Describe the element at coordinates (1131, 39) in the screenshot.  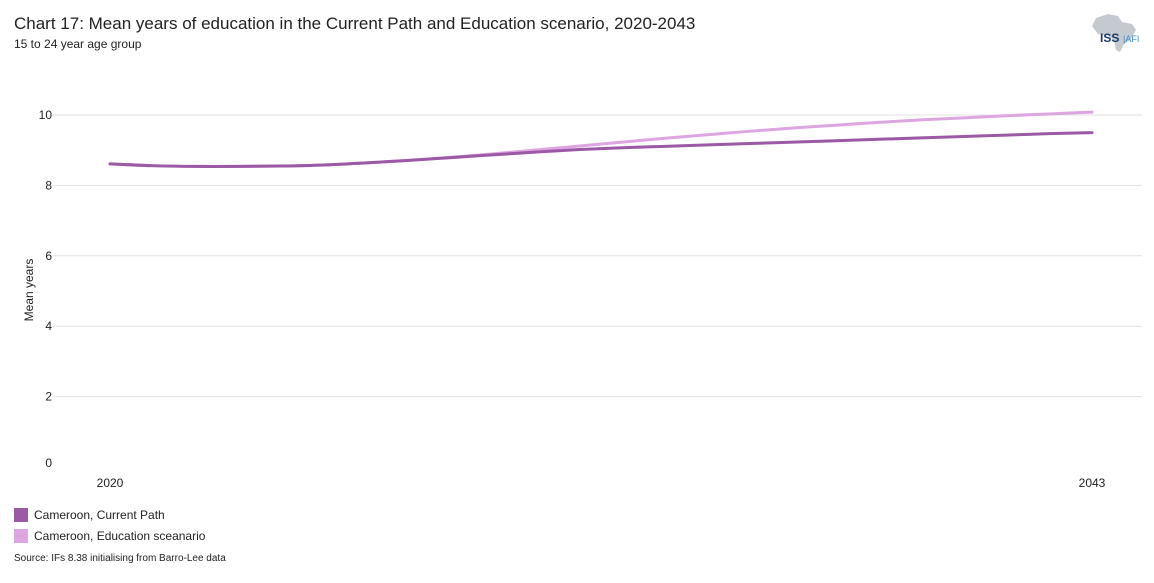
I see `svg-text: |AFI` at that location.